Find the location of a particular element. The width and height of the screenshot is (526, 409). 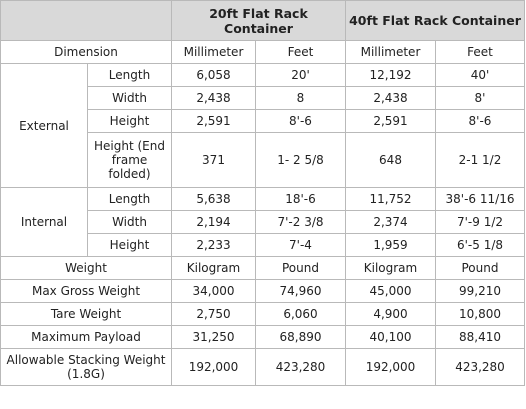

table-row: Height 2,591 8'-6 2,591 8'-6 is located at coordinates (263, 121).